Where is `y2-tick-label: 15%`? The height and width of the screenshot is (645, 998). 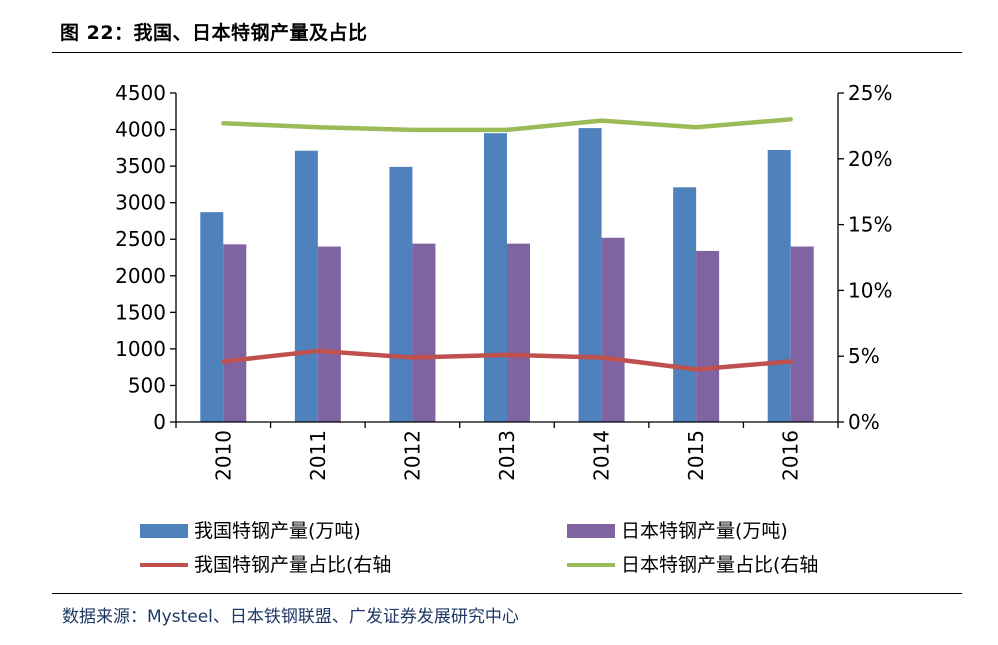
y2-tick-label: 15% is located at coordinates (870, 225).